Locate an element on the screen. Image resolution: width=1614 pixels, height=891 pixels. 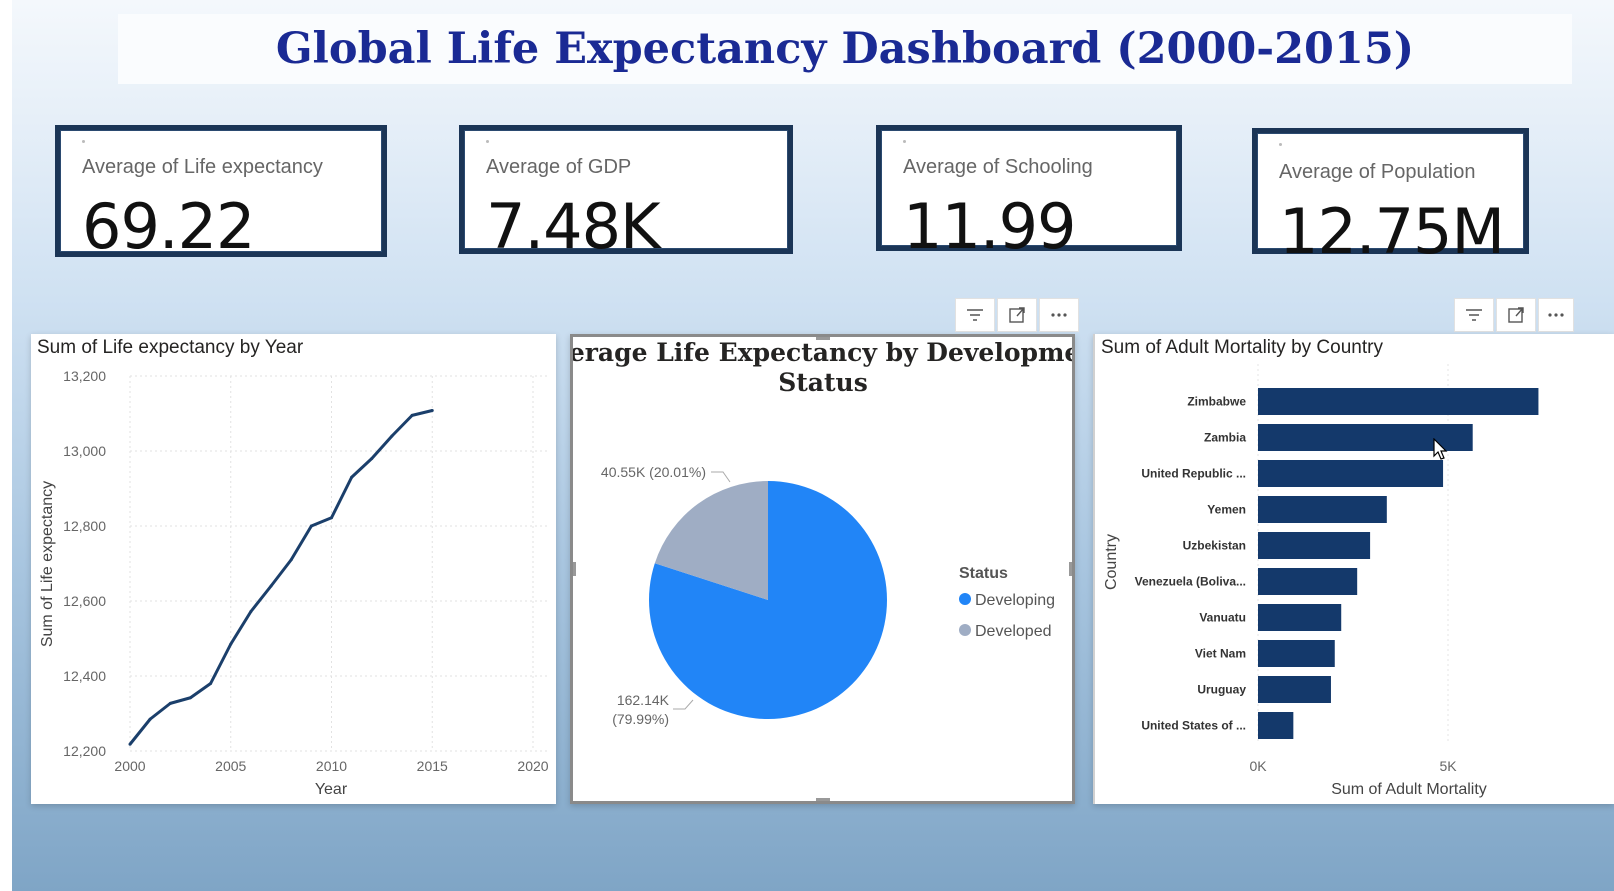
kpi-label: Average of Life expectancy is located at coordinates (202, 167).